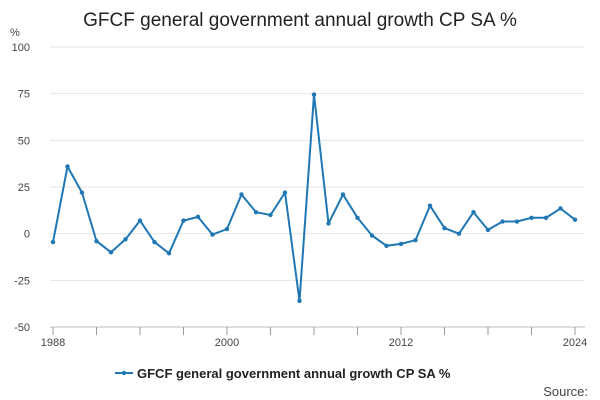 The width and height of the screenshot is (600, 400). I want to click on y-axis-ticks: 100 75 50 25 0 -25 -50, so click(21, 188).